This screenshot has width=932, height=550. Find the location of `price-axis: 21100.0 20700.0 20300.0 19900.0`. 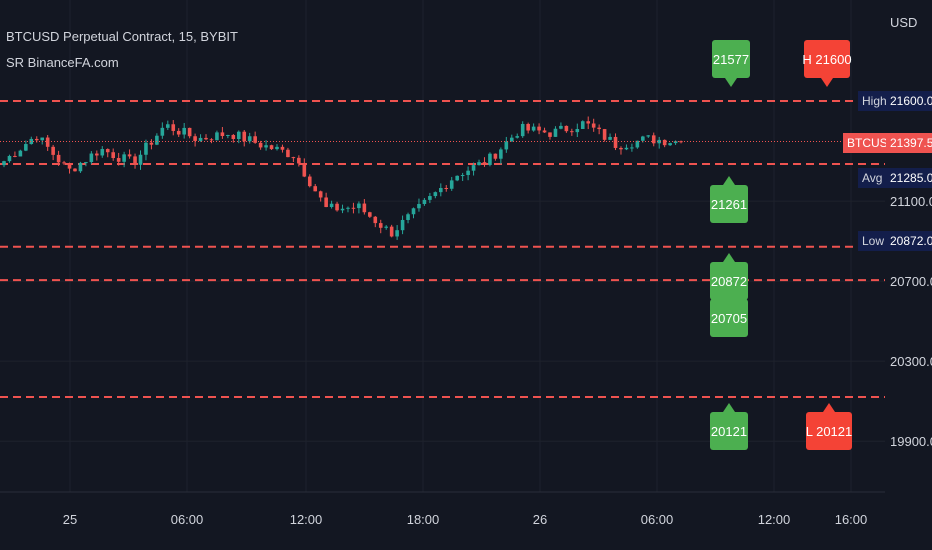

price-axis: 21100.0 20700.0 20300.0 19900.0 is located at coordinates (911, 321).